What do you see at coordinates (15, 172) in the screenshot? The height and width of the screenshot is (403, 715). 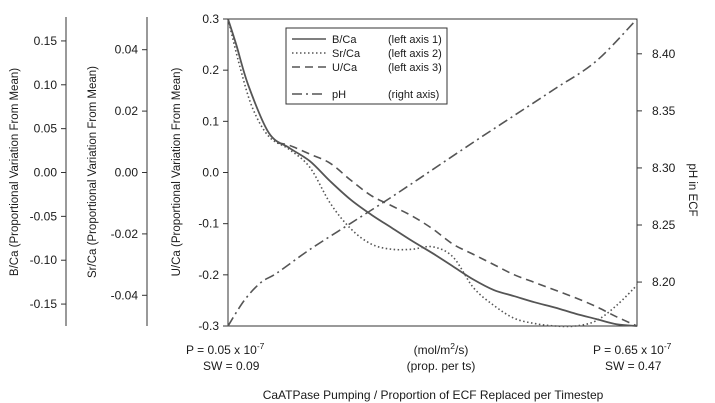 I see `b-ca-axis-label: B/Ca (Proportional Variation From Mean)` at bounding box center [15, 172].